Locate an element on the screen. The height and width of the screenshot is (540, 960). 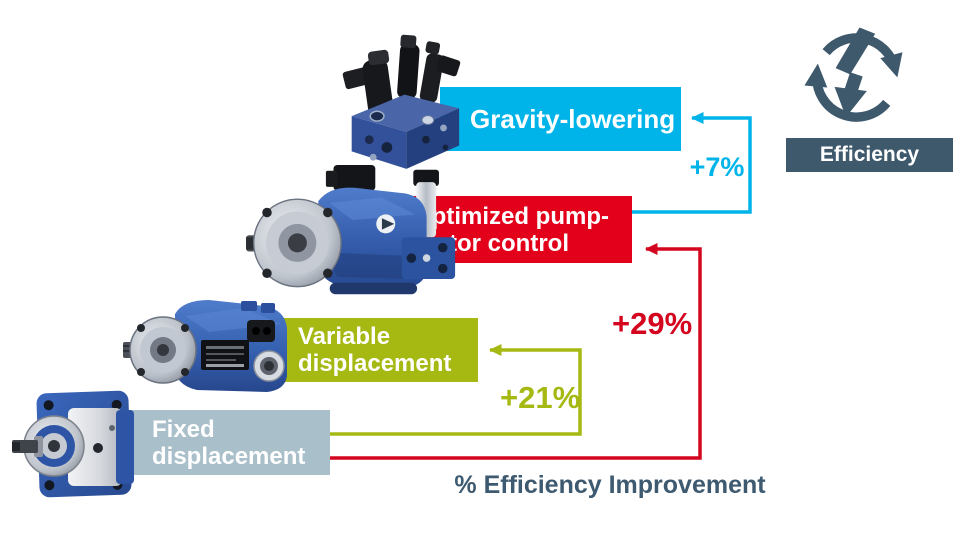
efficiency-badge-label: Efficiency is located at coordinates (869, 154).